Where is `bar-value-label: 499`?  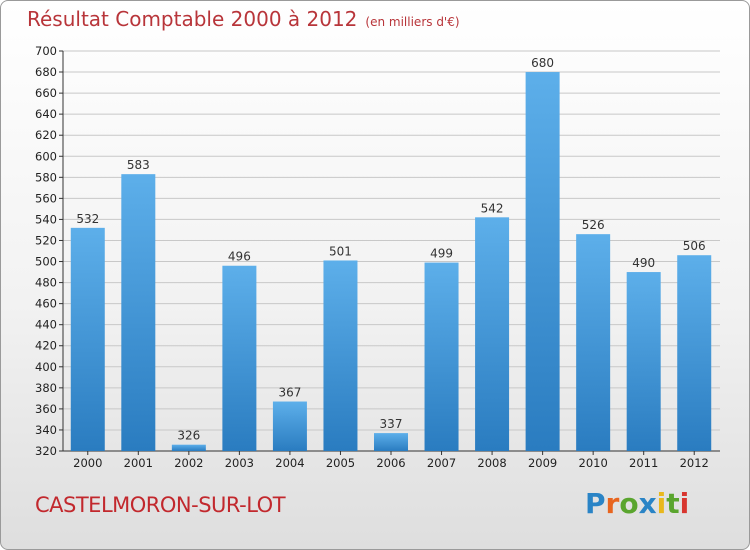 bar-value-label: 499 is located at coordinates (441, 254).